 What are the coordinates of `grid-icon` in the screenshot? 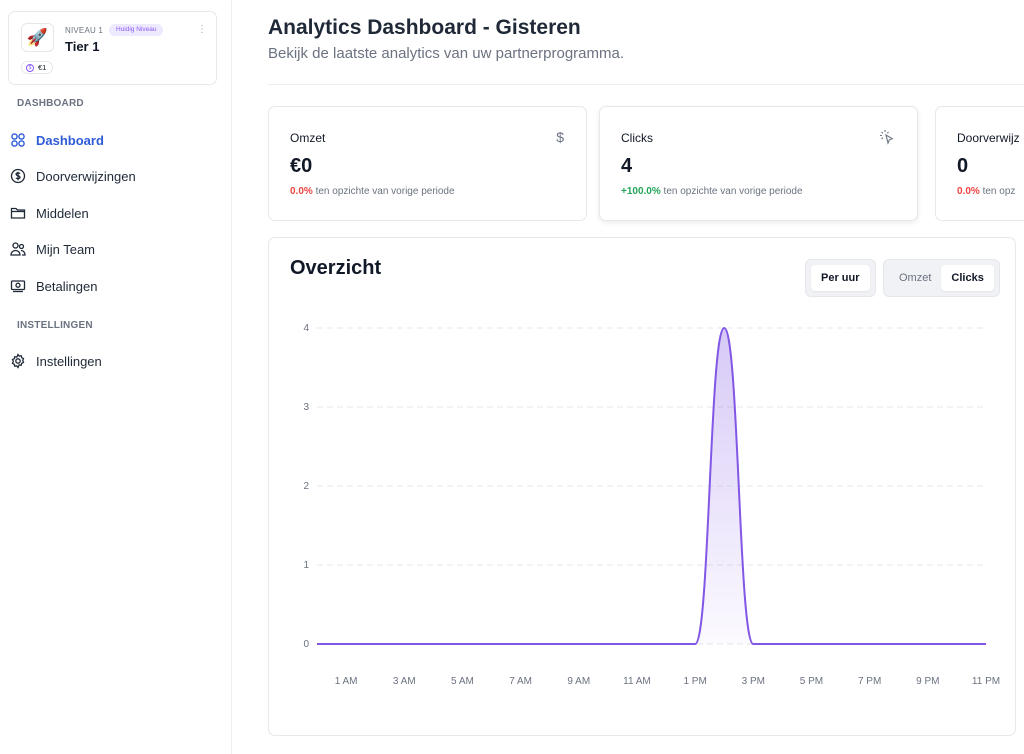 It's located at (18, 140).